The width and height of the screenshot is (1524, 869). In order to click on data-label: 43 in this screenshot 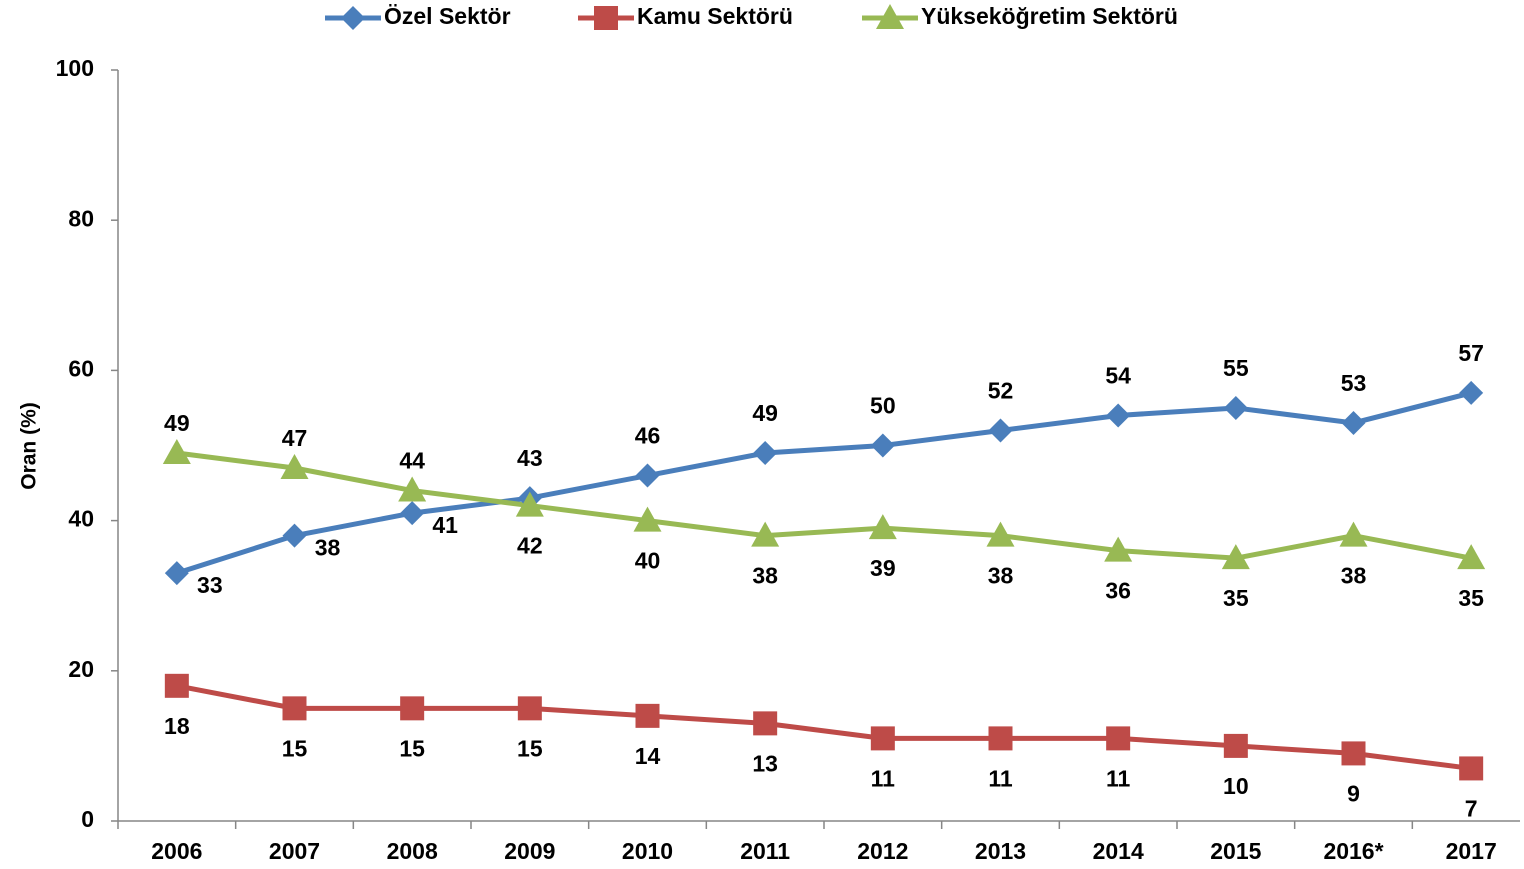, I will do `click(530, 458)`.